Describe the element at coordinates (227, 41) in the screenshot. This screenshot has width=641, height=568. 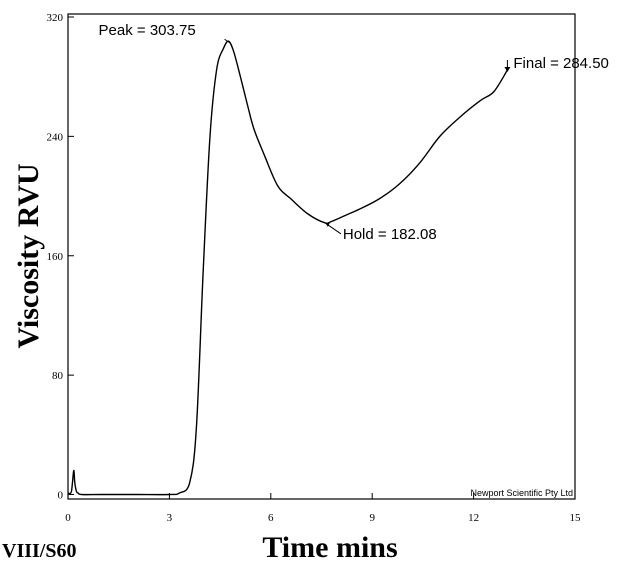
I see `peak-marker` at that location.